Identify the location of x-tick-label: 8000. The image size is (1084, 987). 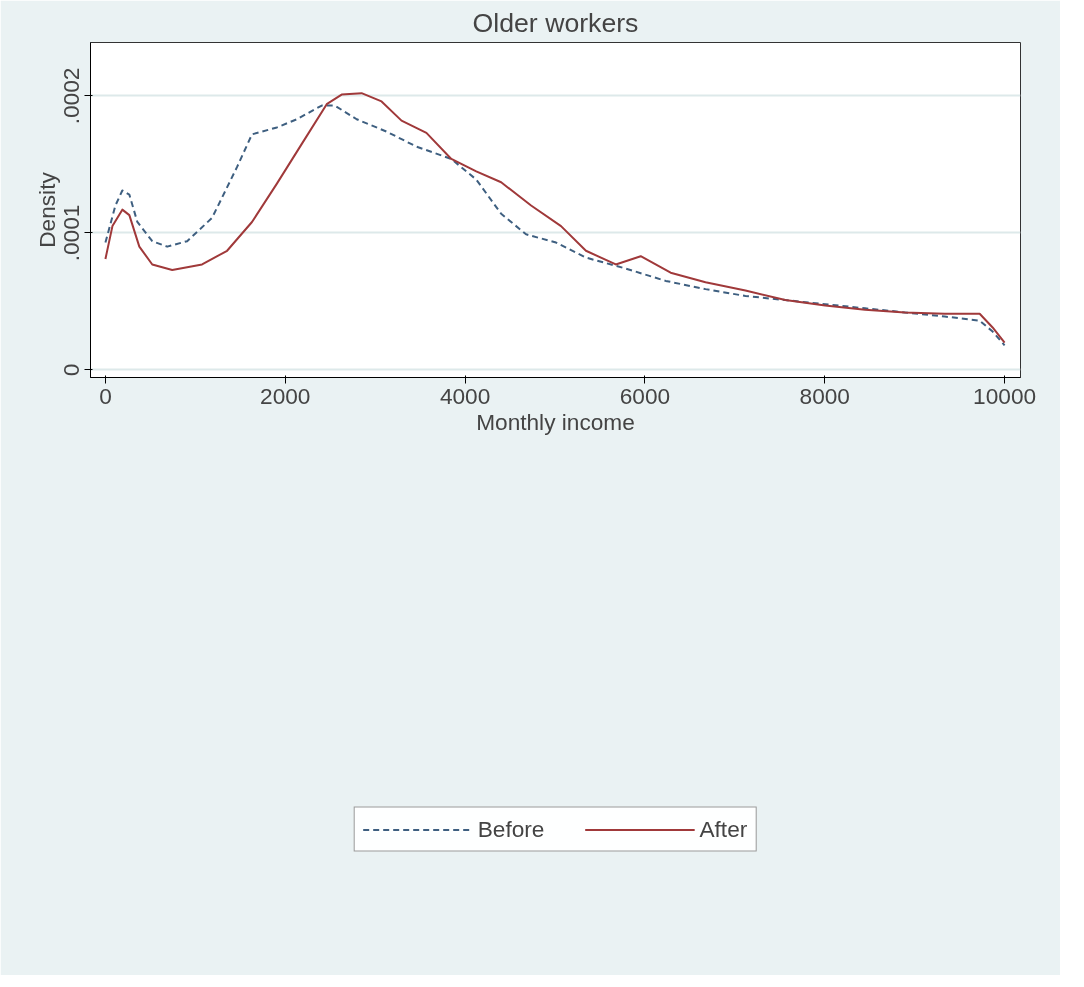
(824, 395).